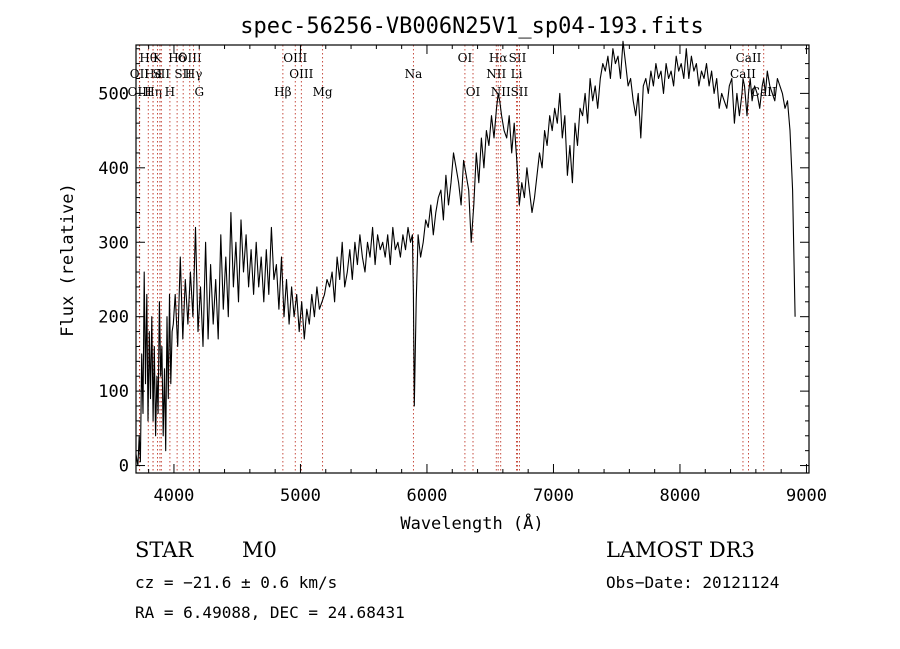  Describe the element at coordinates (300, 496) in the screenshot. I see `x-tick-label: 5000` at that location.